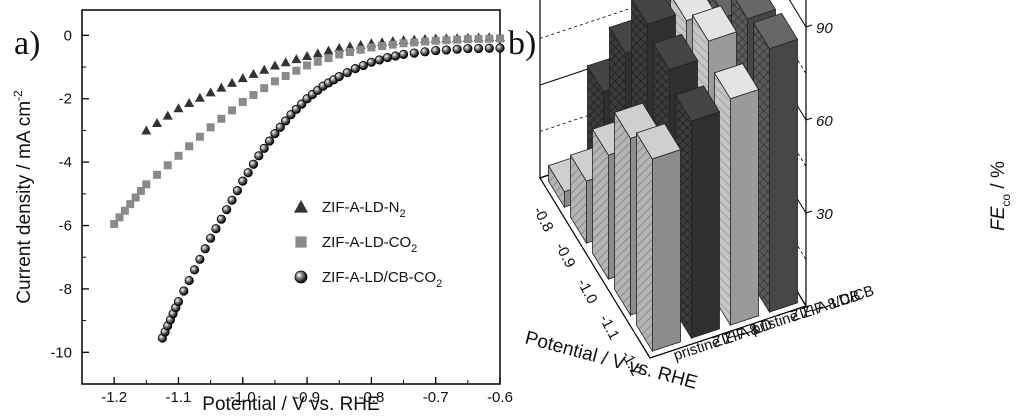 The height and width of the screenshot is (416, 1032). What do you see at coordinates (500, 397) in the screenshot?
I see `panel-a-x-tick-label: -0.6` at bounding box center [500, 397].